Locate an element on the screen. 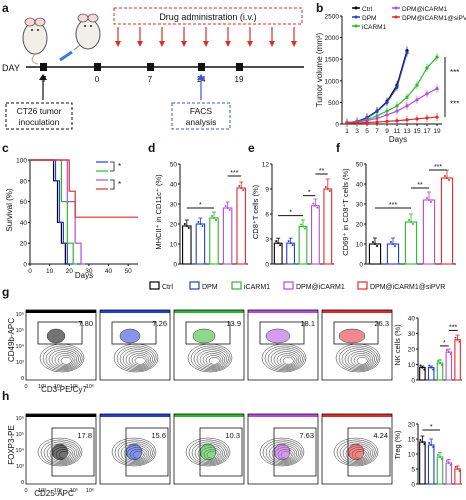 The width and height of the screenshot is (466, 500). panel-e-significance: * is located at coordinates (309, 193).